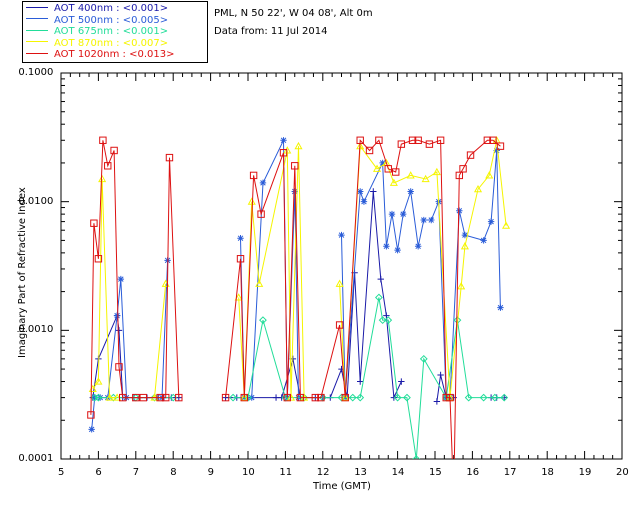 The image size is (640, 512). I want to click on x-tick-label: 12, so click(323, 472).